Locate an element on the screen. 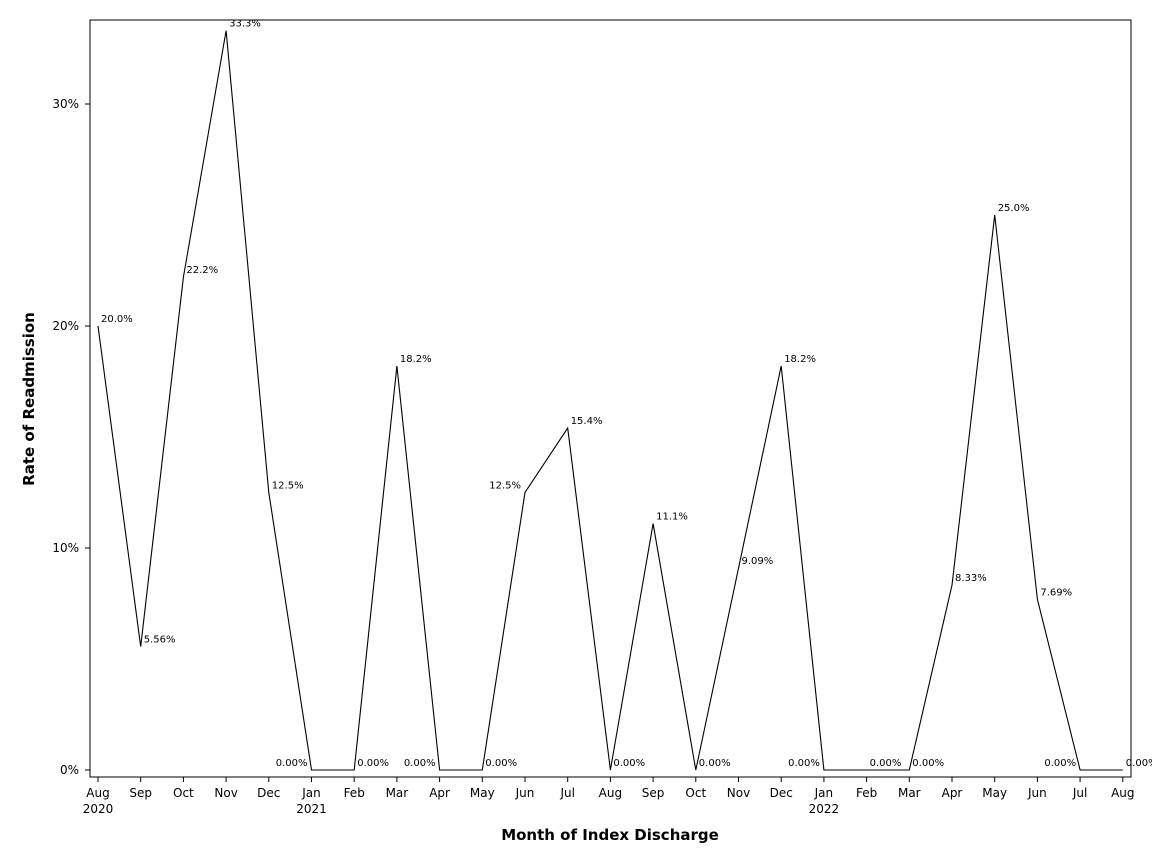  data-label: 33.3% is located at coordinates (245, 24).